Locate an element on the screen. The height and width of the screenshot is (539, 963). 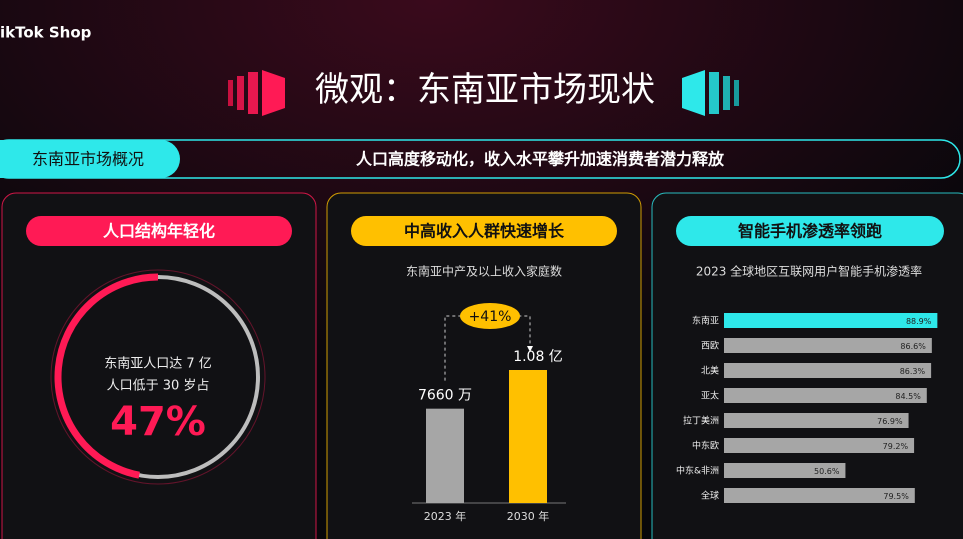
y-tick-label: 东南亚 is located at coordinates (705, 321).